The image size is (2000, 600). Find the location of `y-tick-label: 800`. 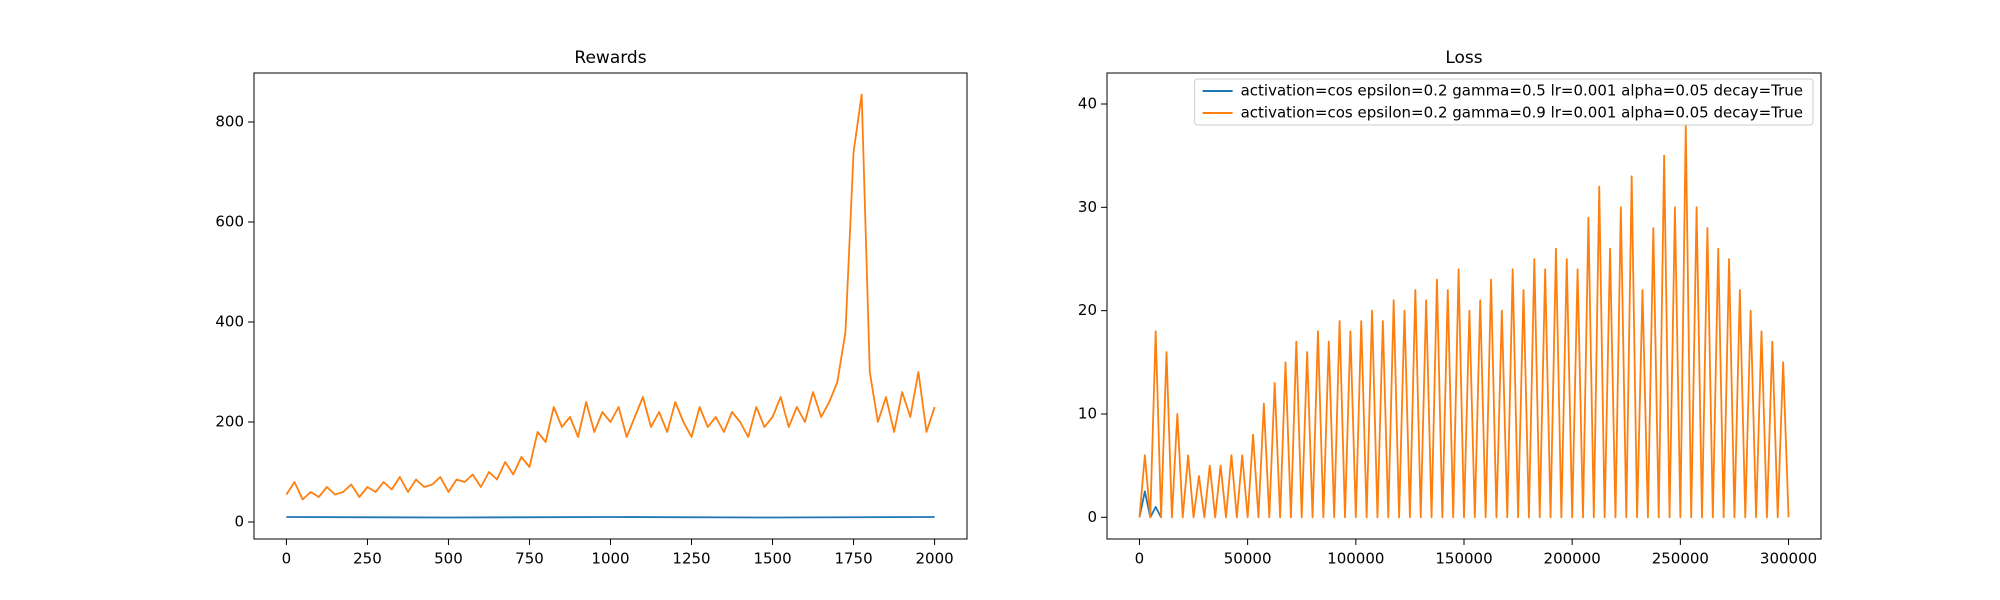

y-tick-label: 800 is located at coordinates (229, 122).